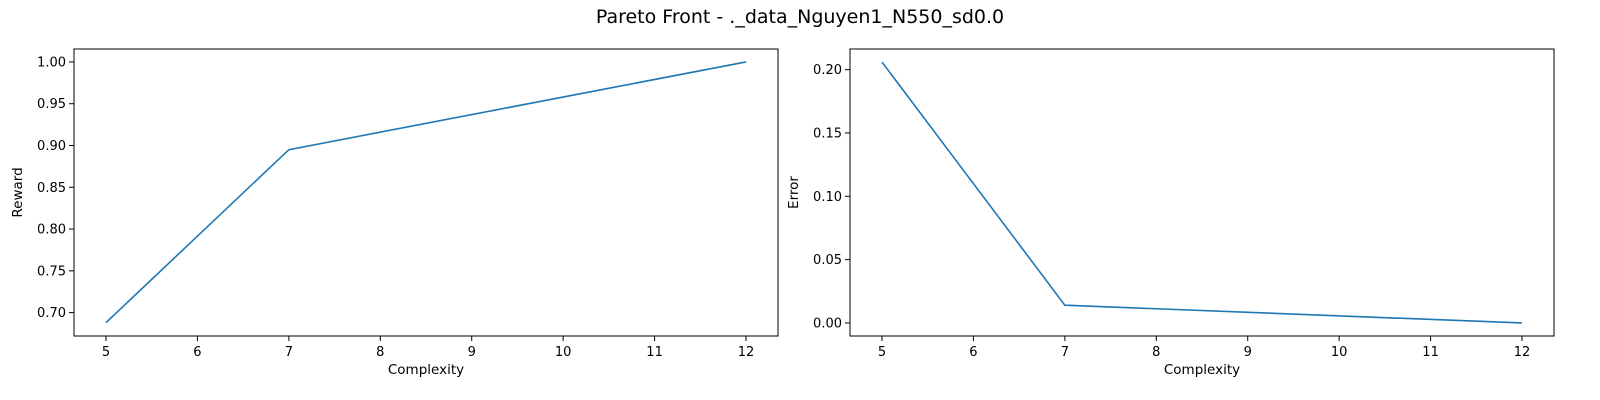  I want to click on y-tick-label: 0.75, so click(51, 271).